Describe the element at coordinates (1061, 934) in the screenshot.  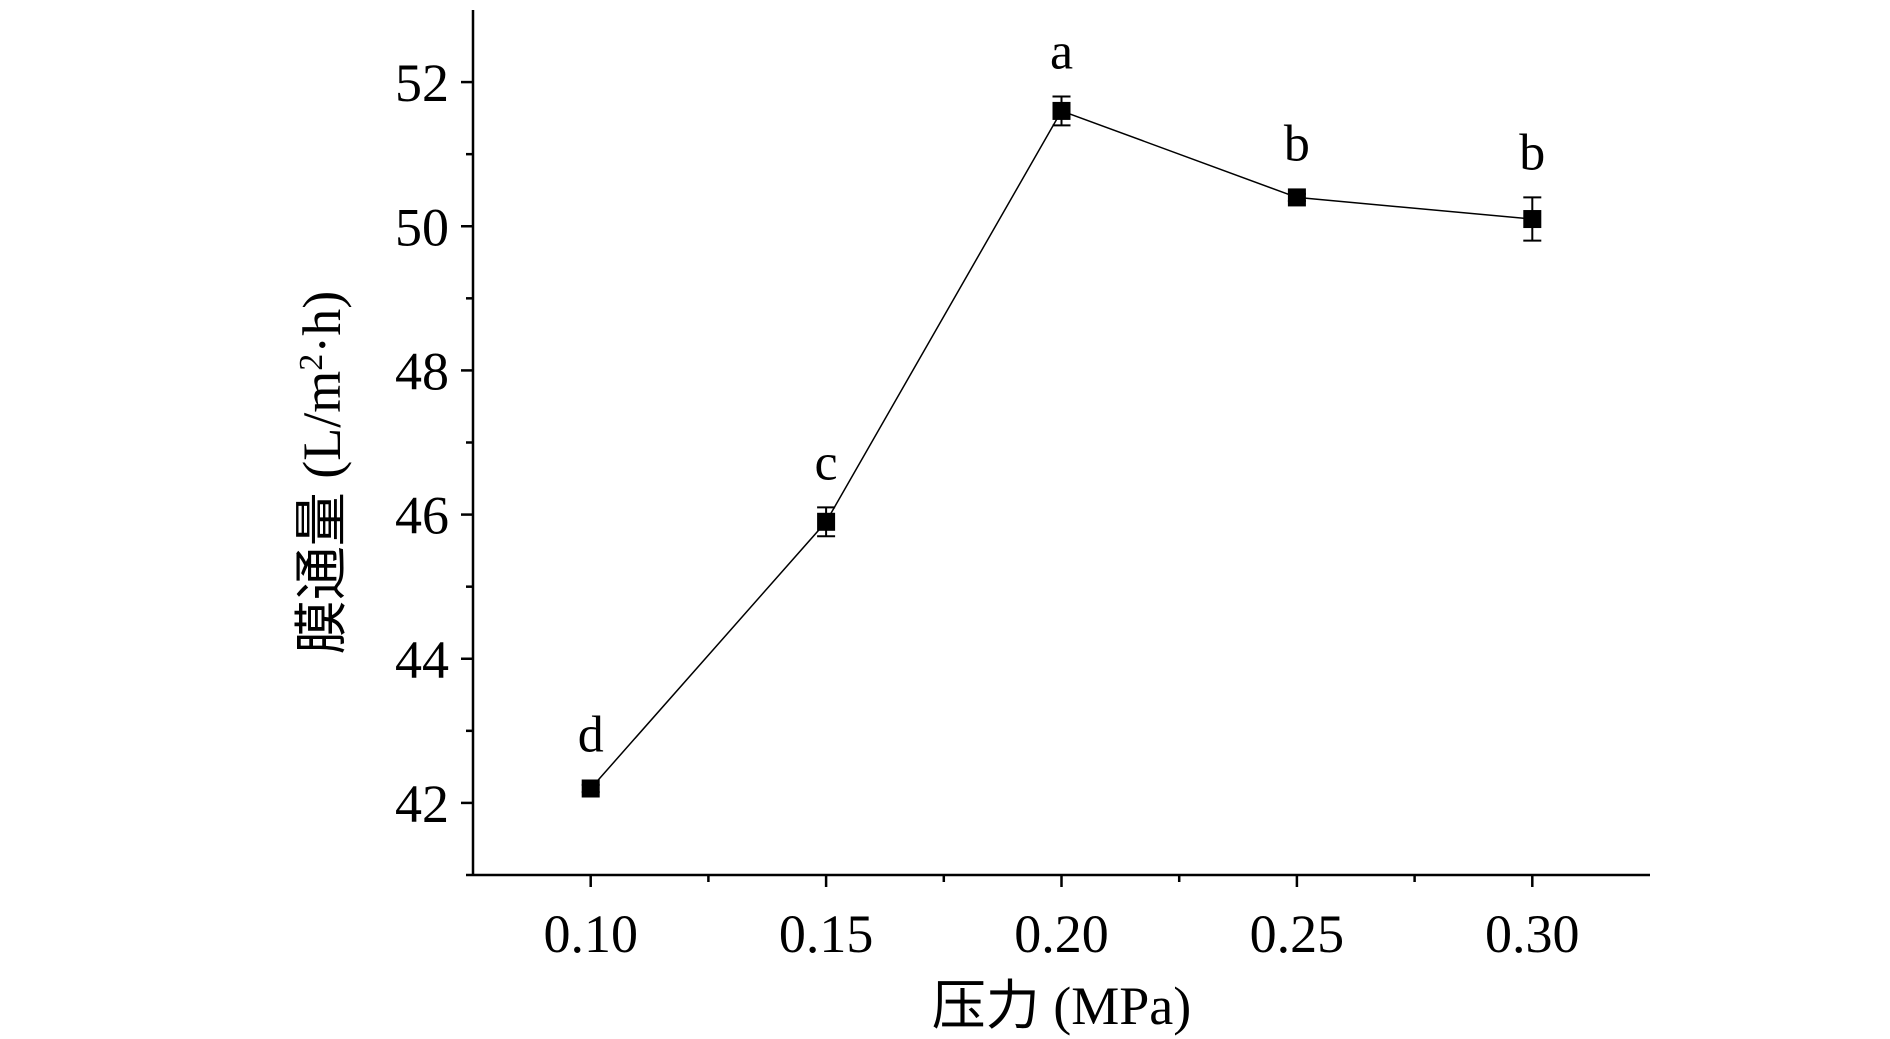
I see `x-tick-label: 0.20` at that location.